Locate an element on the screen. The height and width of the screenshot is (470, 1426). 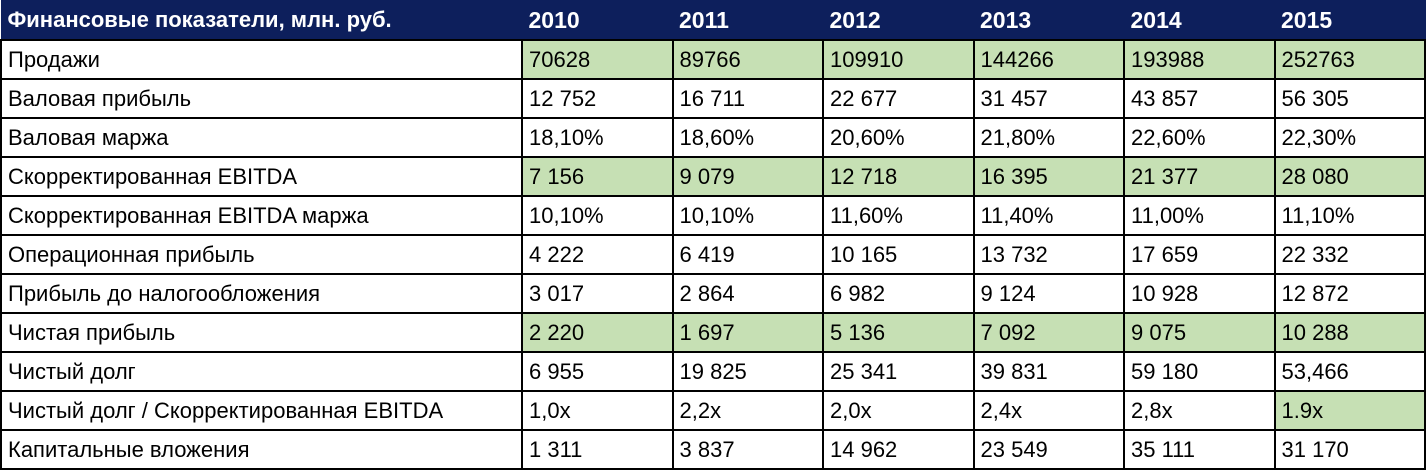
value-cell: 11,00% is located at coordinates (1199, 215).